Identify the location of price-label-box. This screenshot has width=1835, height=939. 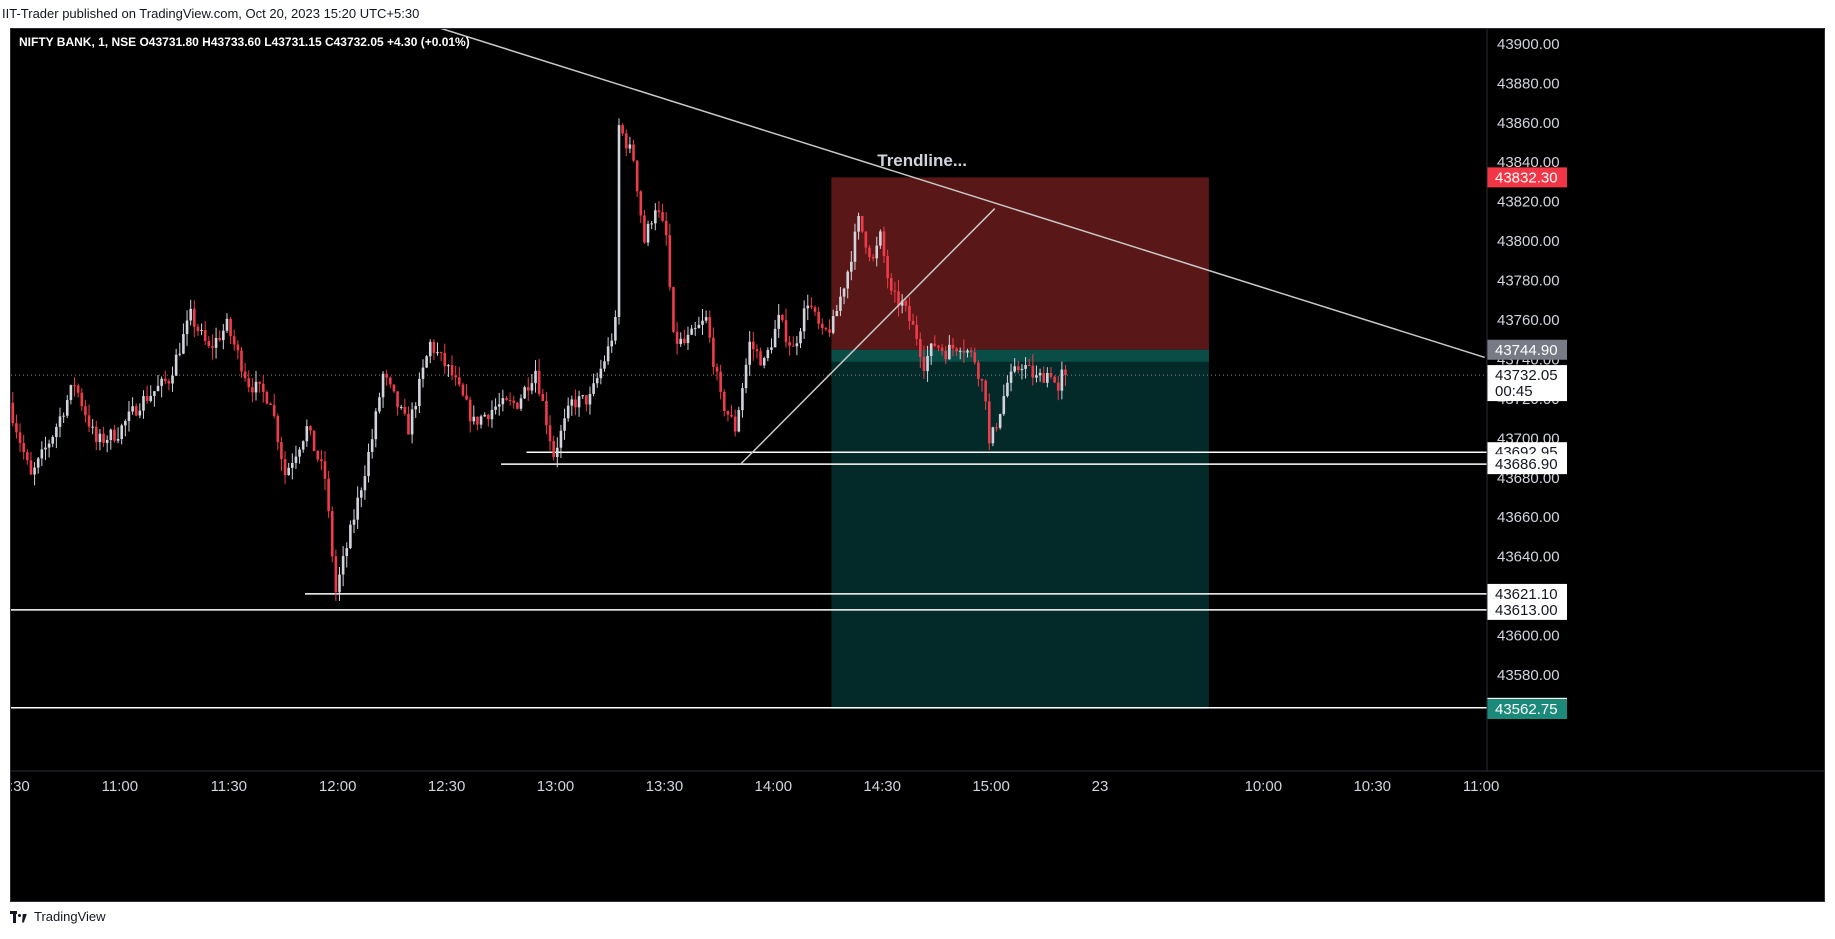
(1527, 177).